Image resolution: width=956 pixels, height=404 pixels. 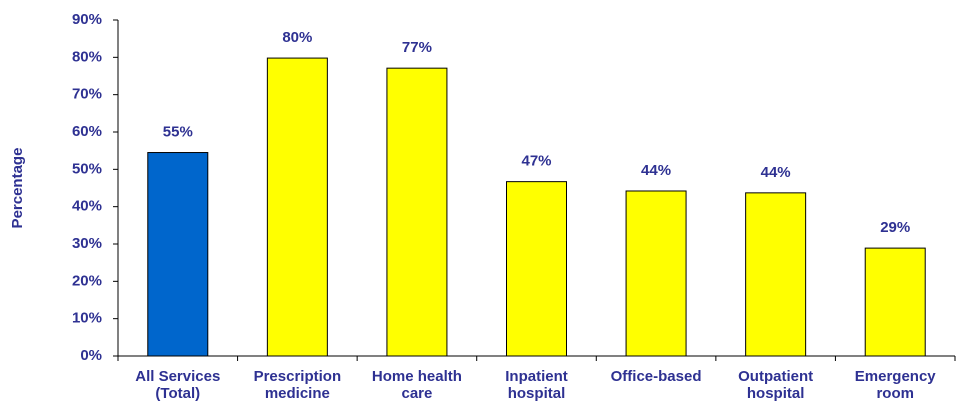 What do you see at coordinates (417, 47) in the screenshot?
I see `data-label: 77%` at bounding box center [417, 47].